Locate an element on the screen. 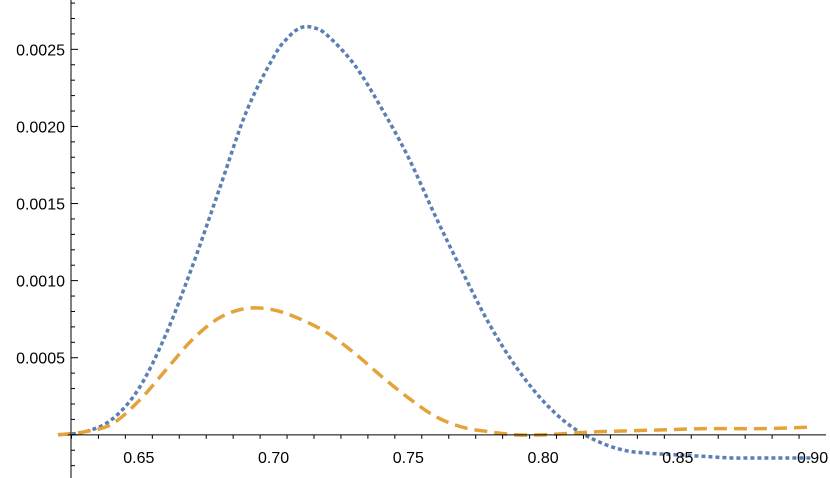 The image size is (830, 478). y-tick-label: 0.0010 is located at coordinates (40, 282).